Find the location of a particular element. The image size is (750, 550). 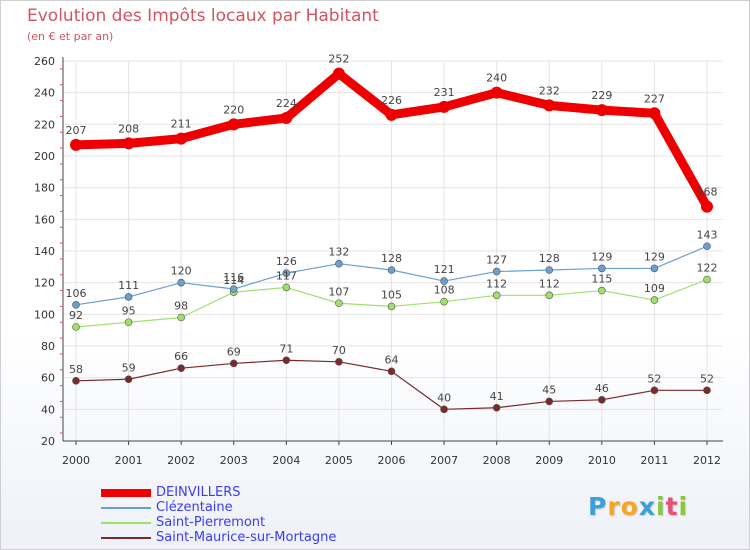

logo-letter: x is located at coordinates (647, 506).